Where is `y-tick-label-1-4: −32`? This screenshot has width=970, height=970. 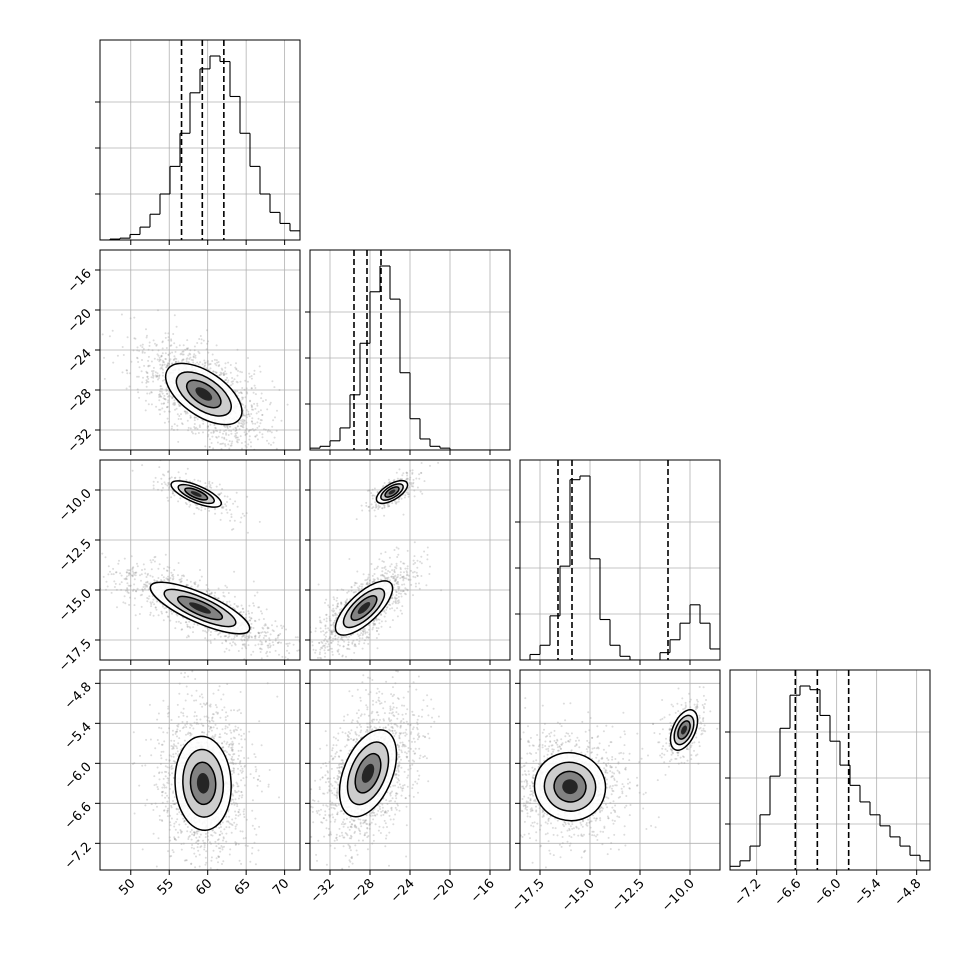
y-tick-label-1-4: −32 is located at coordinates (80, 441).